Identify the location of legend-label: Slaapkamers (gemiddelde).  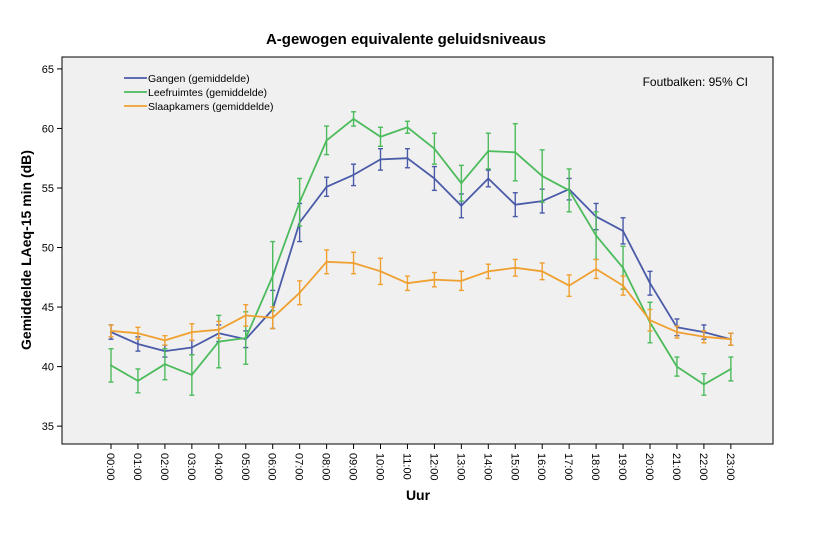
(210, 107).